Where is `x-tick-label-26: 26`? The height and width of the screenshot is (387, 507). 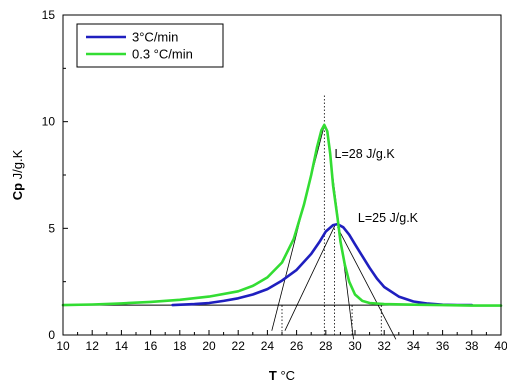
x-tick-label-26: 26 is located at coordinates (297, 346).